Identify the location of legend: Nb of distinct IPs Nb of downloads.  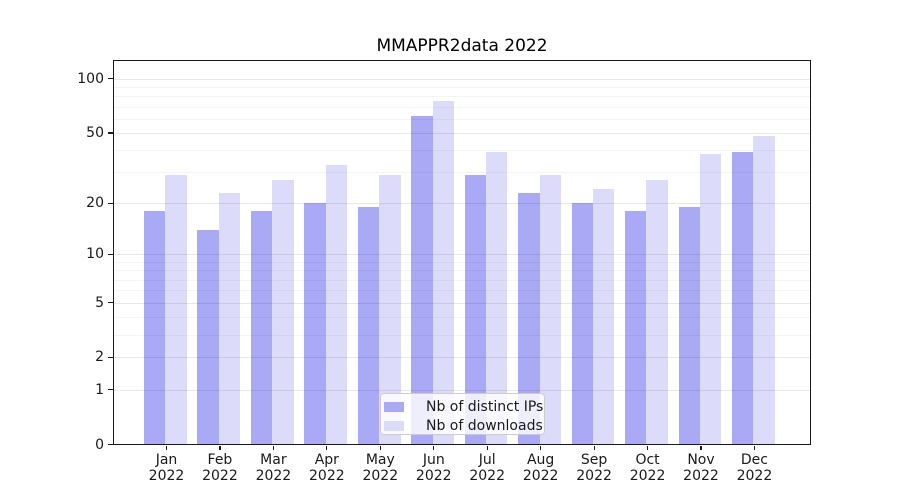
(462, 414).